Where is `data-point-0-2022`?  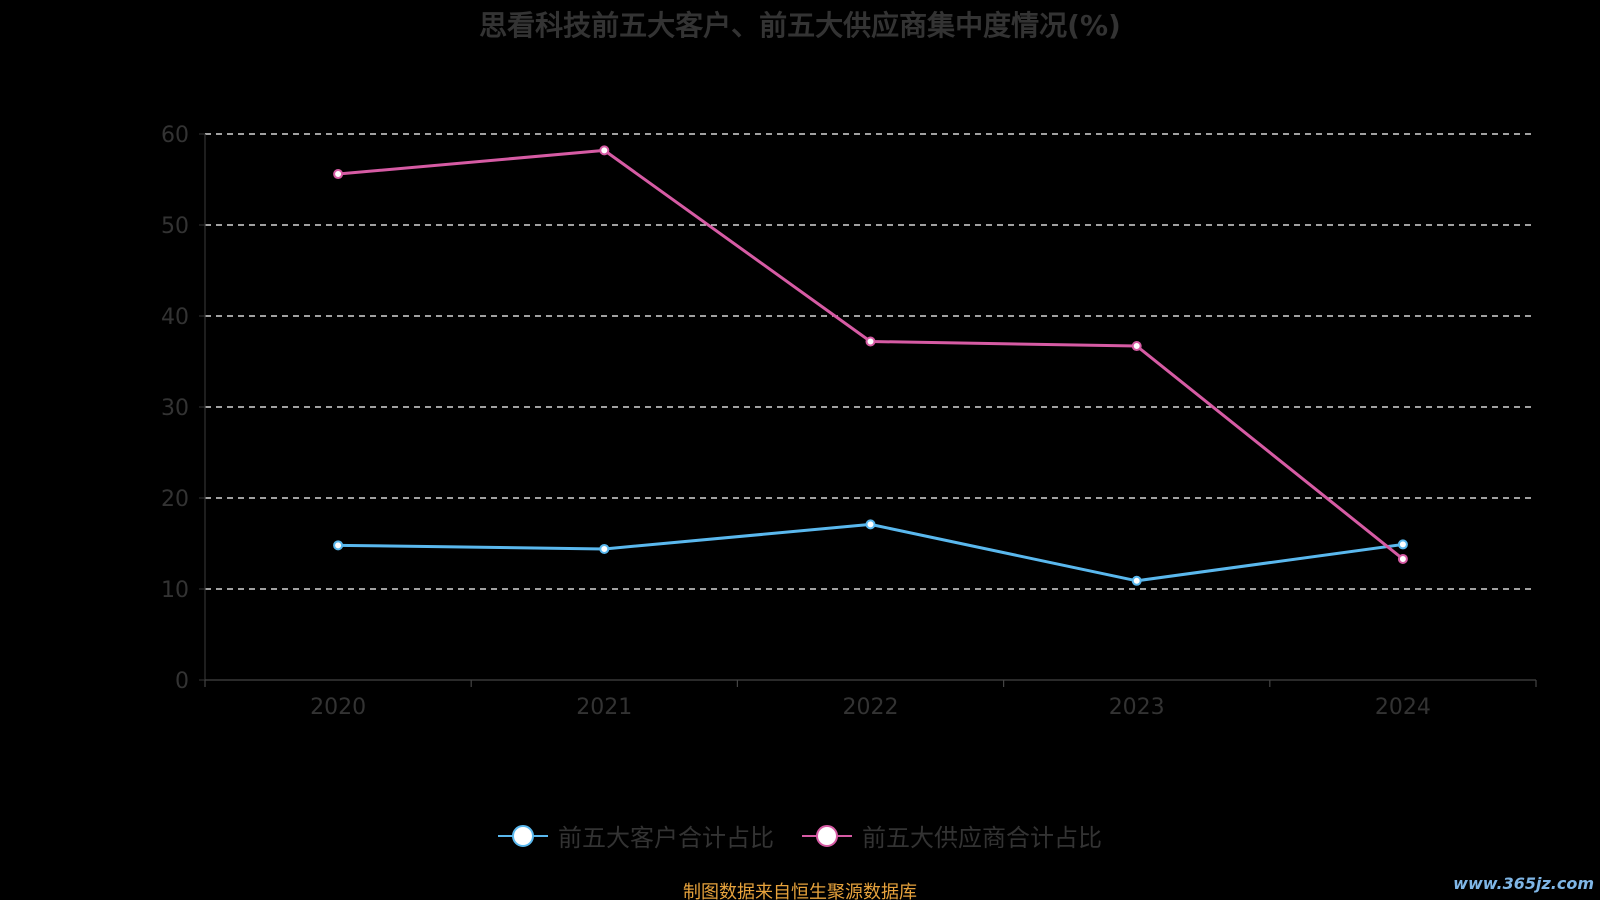
data-point-0-2022 is located at coordinates (870, 524).